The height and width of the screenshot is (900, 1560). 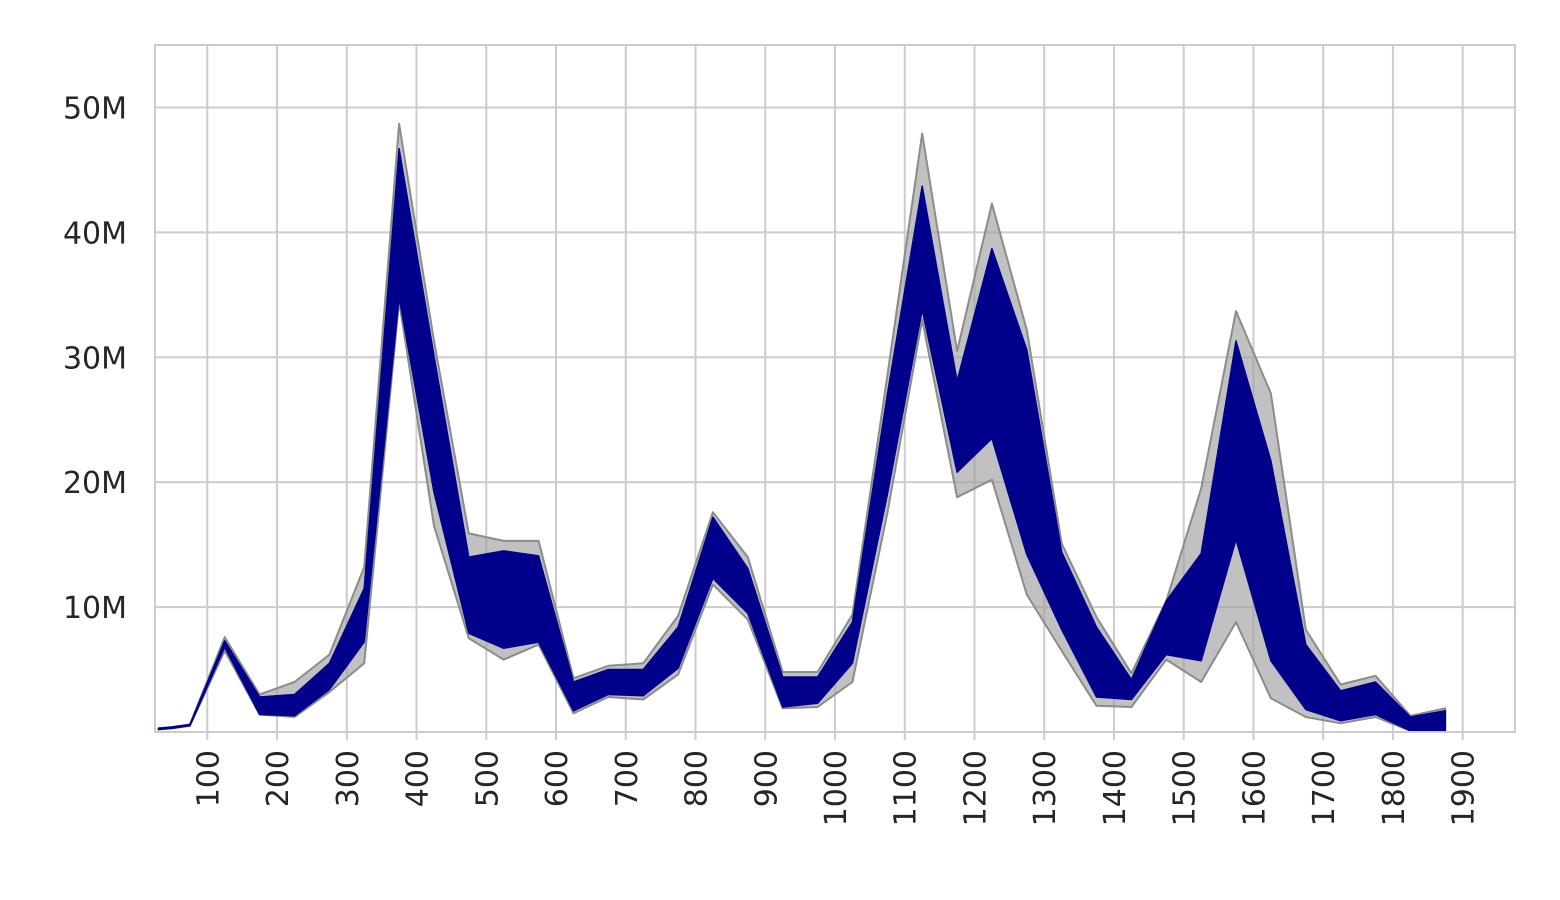 What do you see at coordinates (95, 109) in the screenshot?
I see `y-tick-label: 50M` at bounding box center [95, 109].